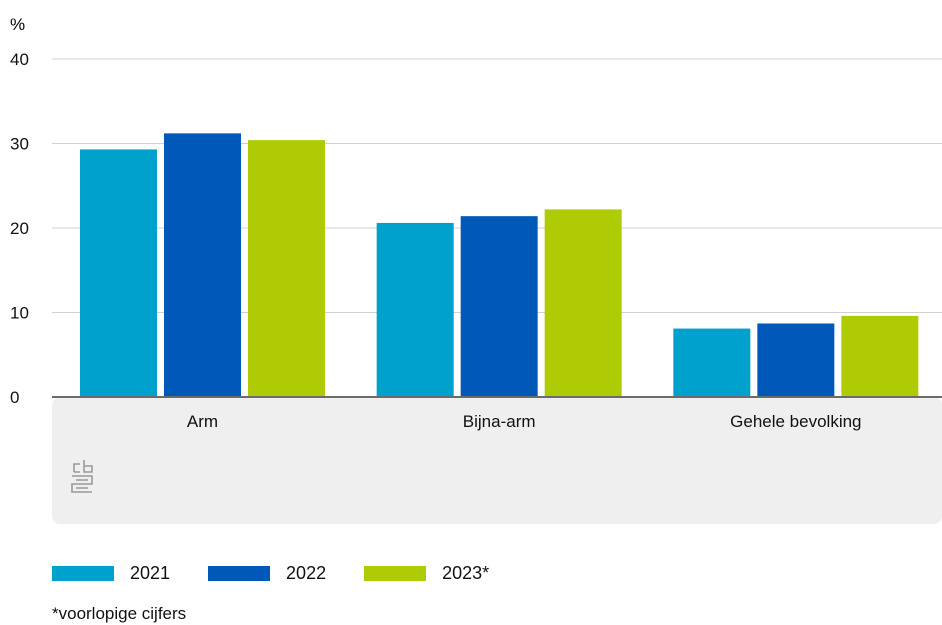 Image resolution: width=942 pixels, height=625 pixels. I want to click on legend-item: 2022, so click(267, 573).